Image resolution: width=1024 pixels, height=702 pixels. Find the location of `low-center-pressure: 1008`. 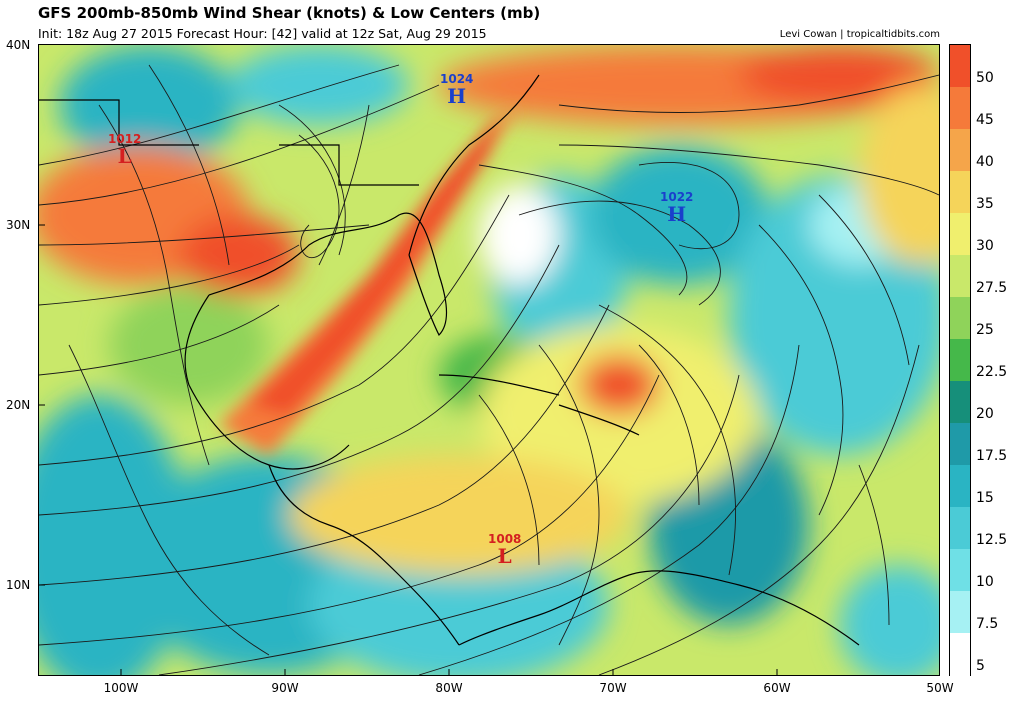

low-center-pressure: 1008 is located at coordinates (505, 539).